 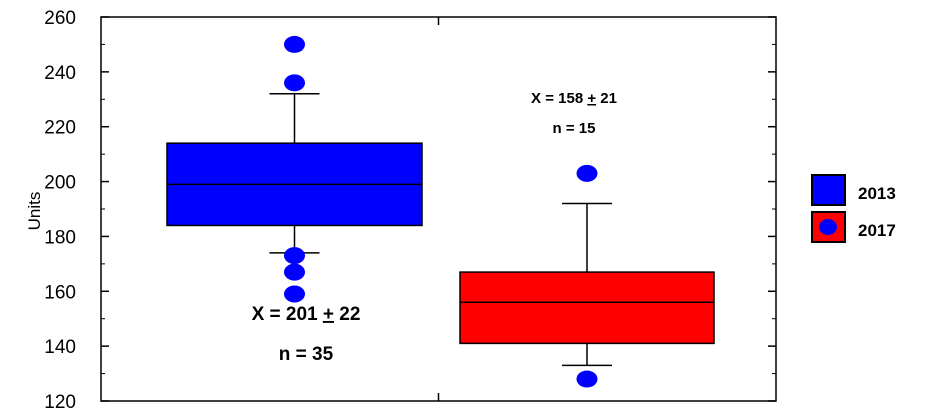 What do you see at coordinates (559, 98) in the screenshot?
I see `stat-mean: X = 158` at bounding box center [559, 98].